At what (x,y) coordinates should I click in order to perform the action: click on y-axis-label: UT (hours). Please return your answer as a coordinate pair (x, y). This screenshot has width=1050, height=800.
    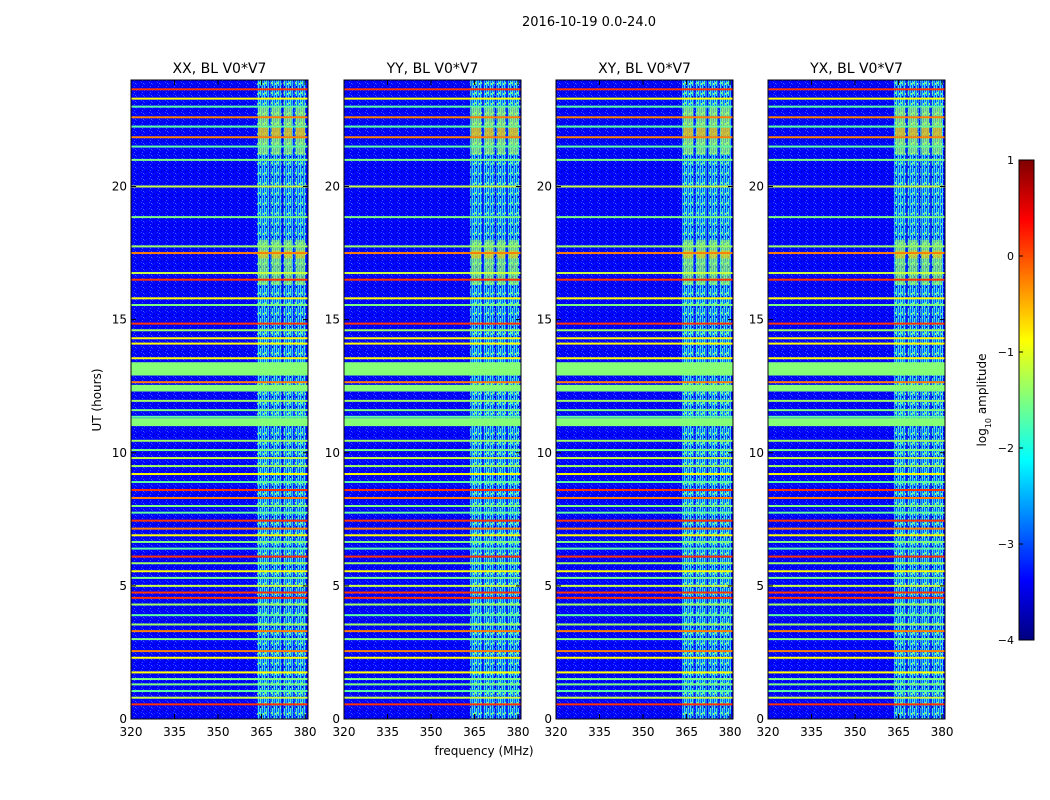
    Looking at the image, I should click on (97, 399).